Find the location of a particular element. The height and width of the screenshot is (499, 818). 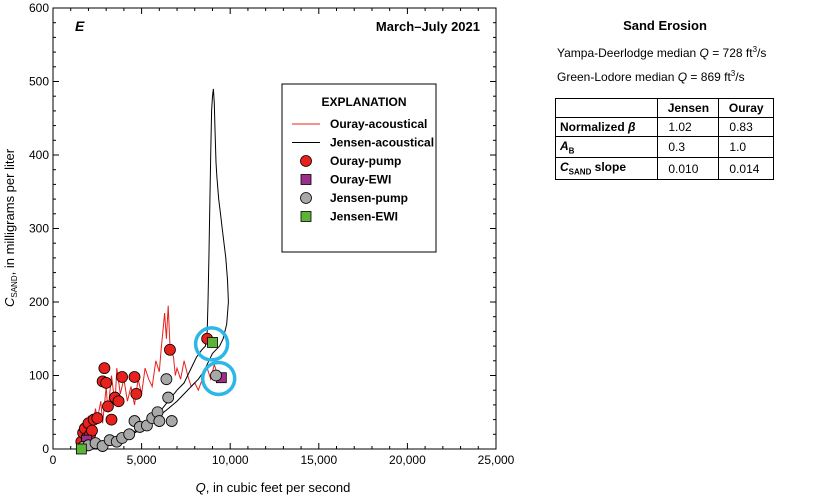

x-axis-title-text: , in cubic feet per second is located at coordinates (278, 487).